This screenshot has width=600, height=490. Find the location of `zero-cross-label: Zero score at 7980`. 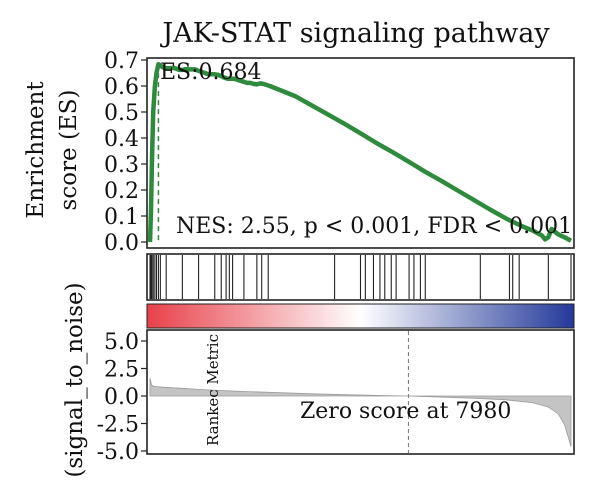

zero-cross-label: Zero score at 7980 is located at coordinates (405, 411).